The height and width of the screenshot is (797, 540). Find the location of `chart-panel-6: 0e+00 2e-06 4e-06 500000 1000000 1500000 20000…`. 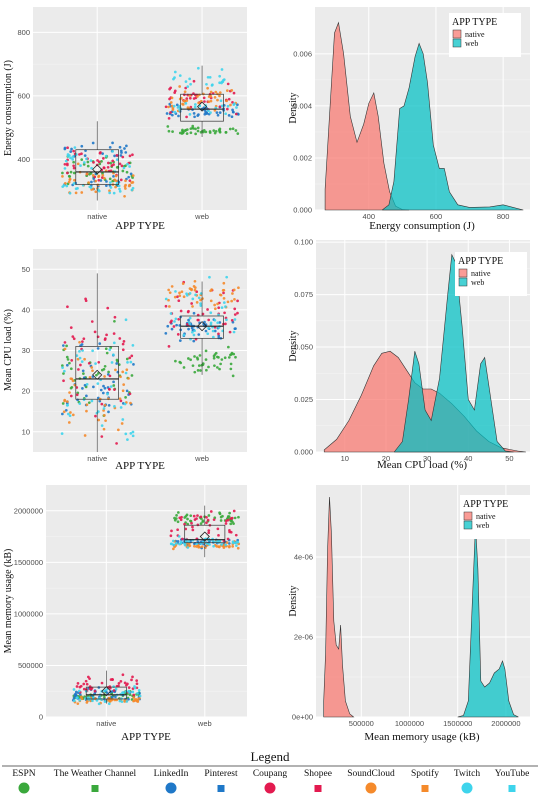

chart-panel-6: 0e+00 2e-06 4e-06 500000 1000000 1500000 20000… is located at coordinates (410, 614).